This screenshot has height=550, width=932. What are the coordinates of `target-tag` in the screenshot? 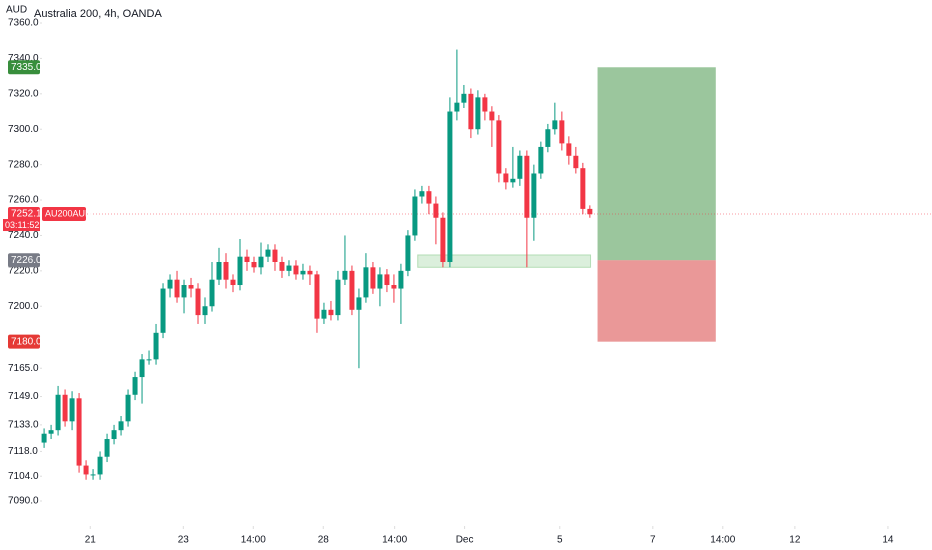 It's located at (24, 67).